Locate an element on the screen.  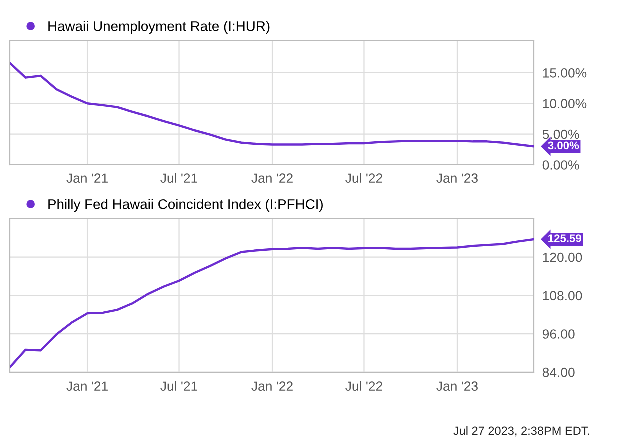
y-tick-label: 84.00 is located at coordinates (558, 373).